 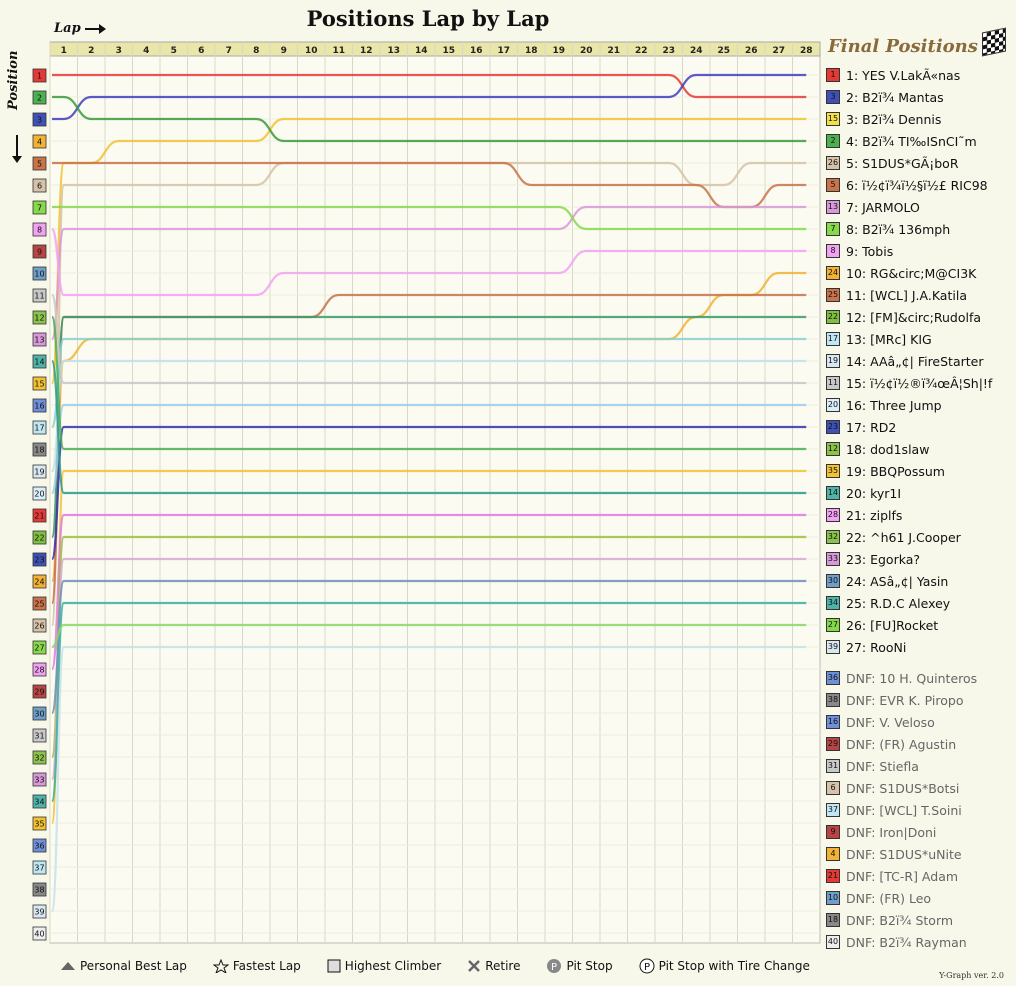 I want to click on legend-label: 17: RD2, so click(x=871, y=427).